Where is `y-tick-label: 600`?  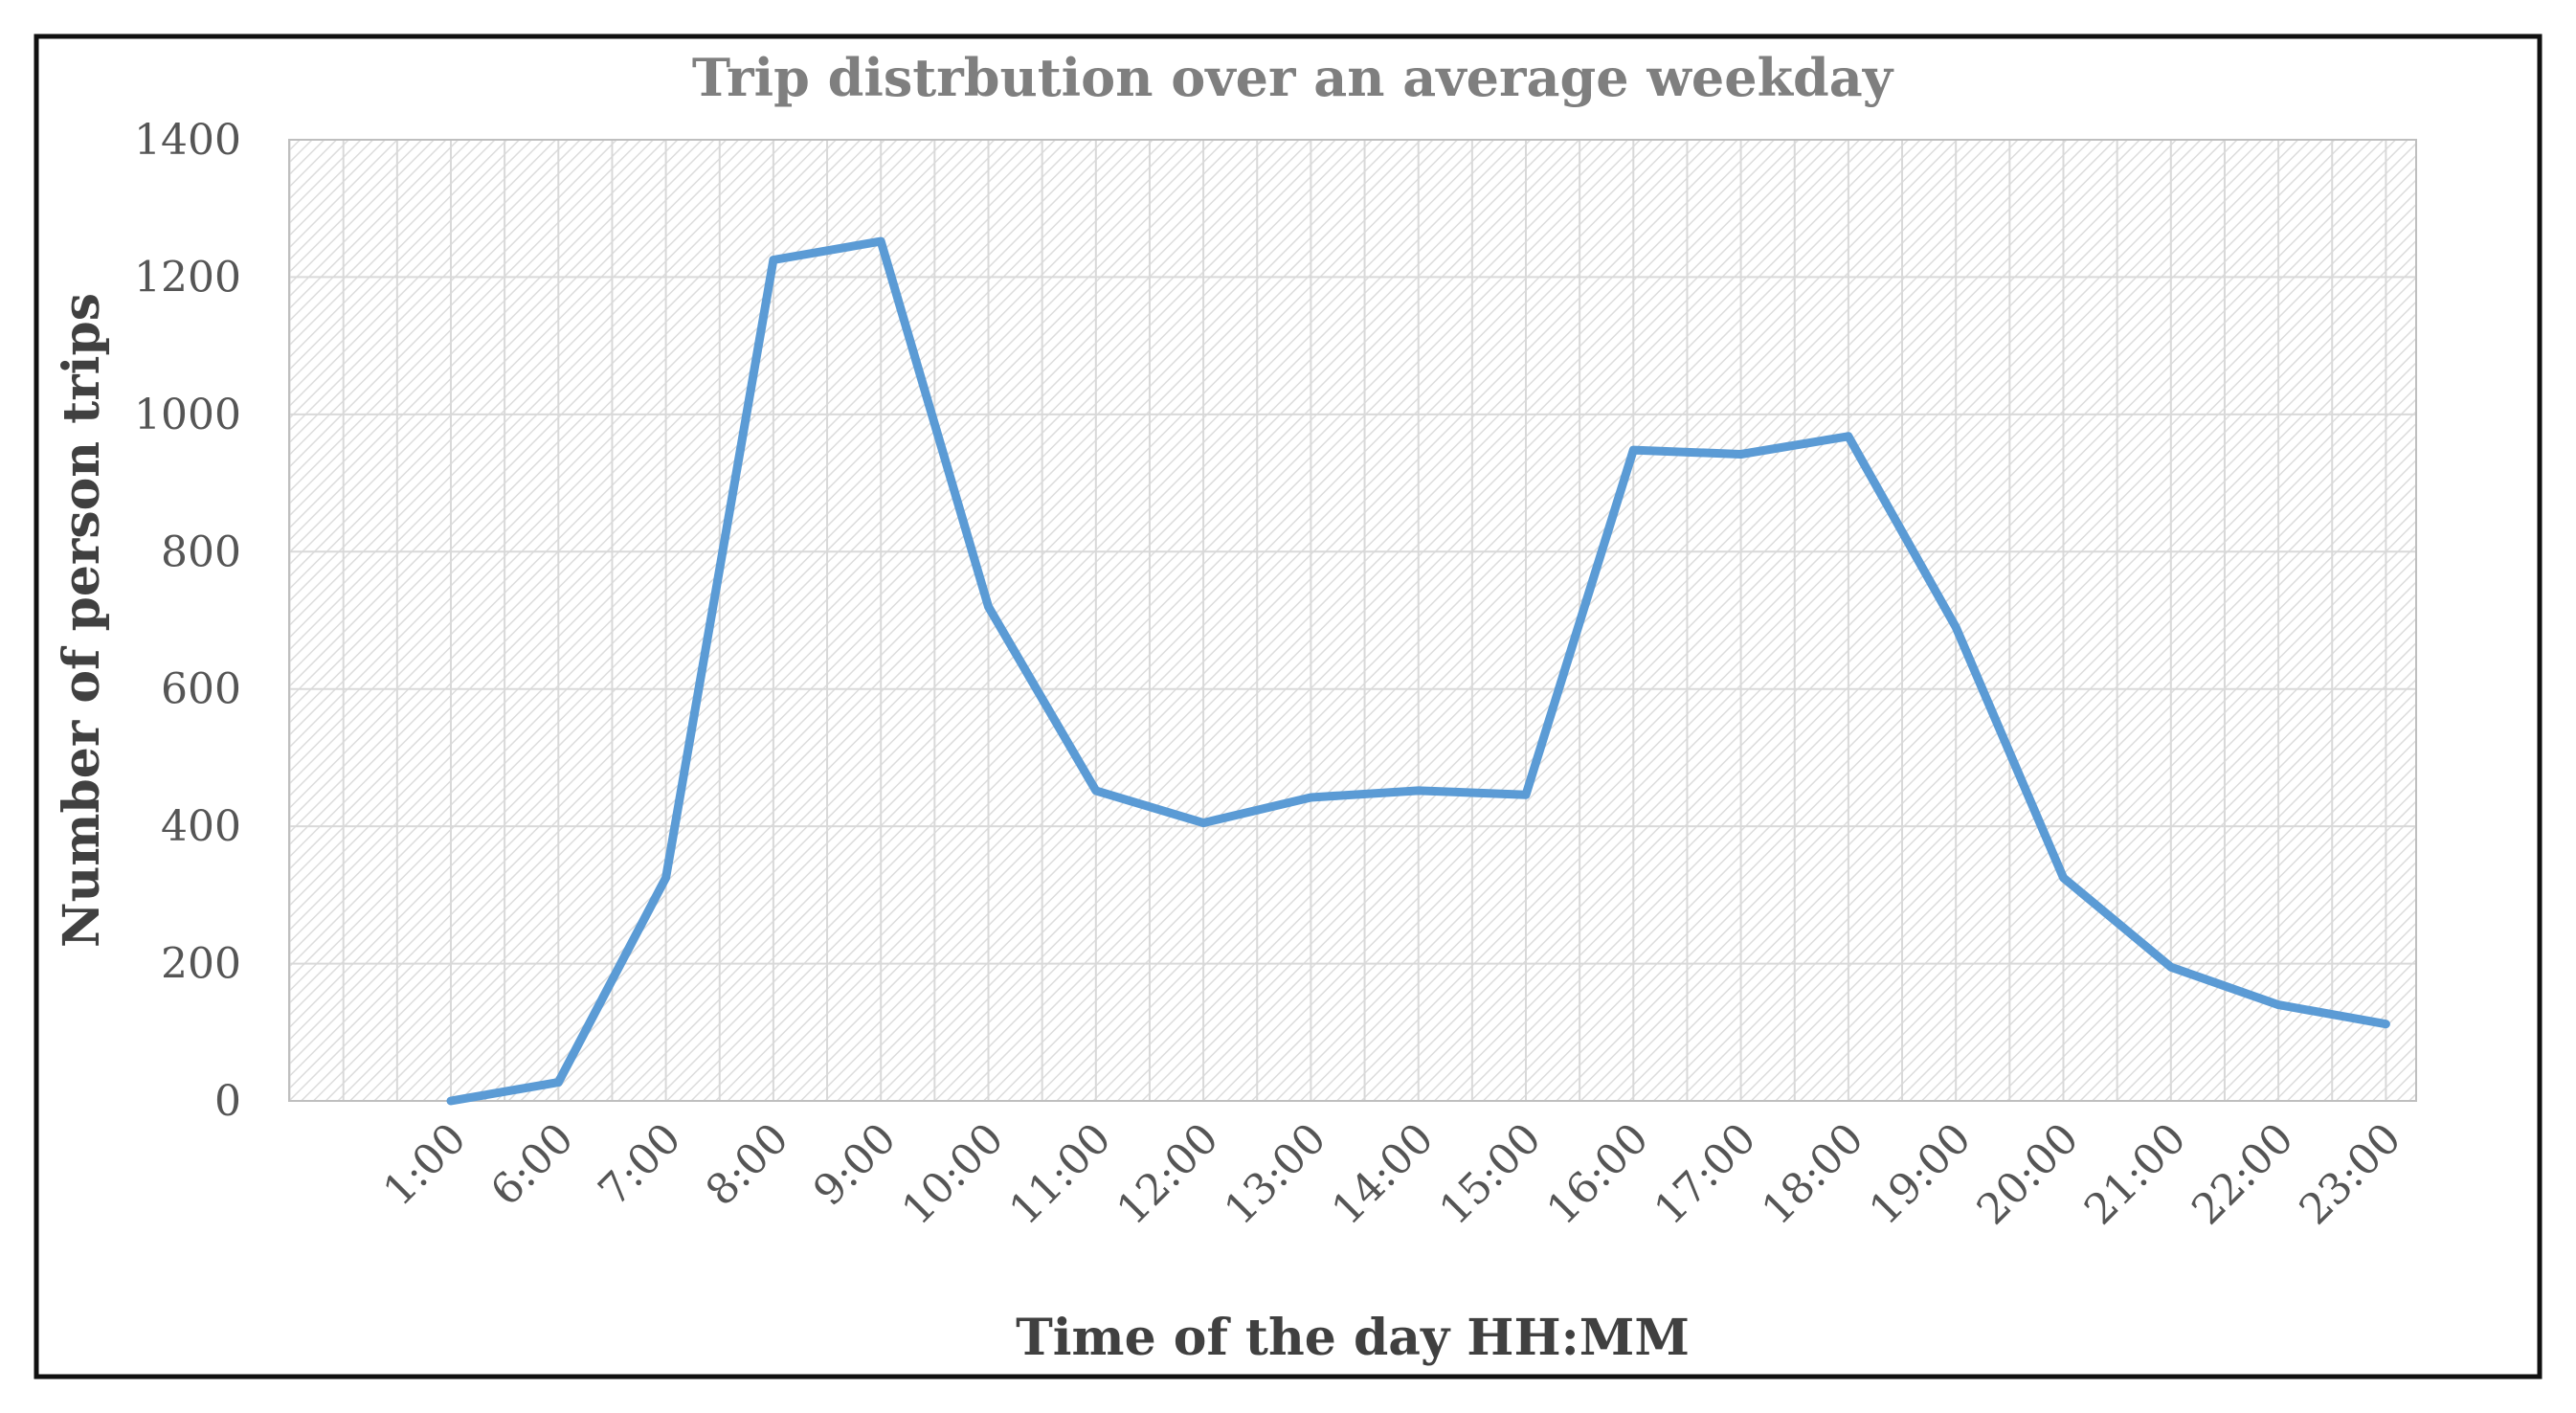
y-tick-label: 600 is located at coordinates (201, 689).